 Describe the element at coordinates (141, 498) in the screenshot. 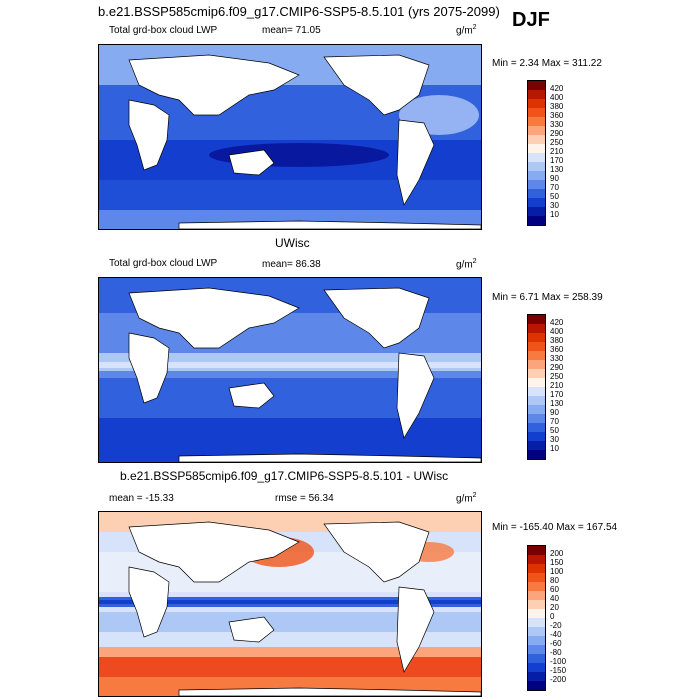

I see `panel3-mean: mean = -15.33` at that location.